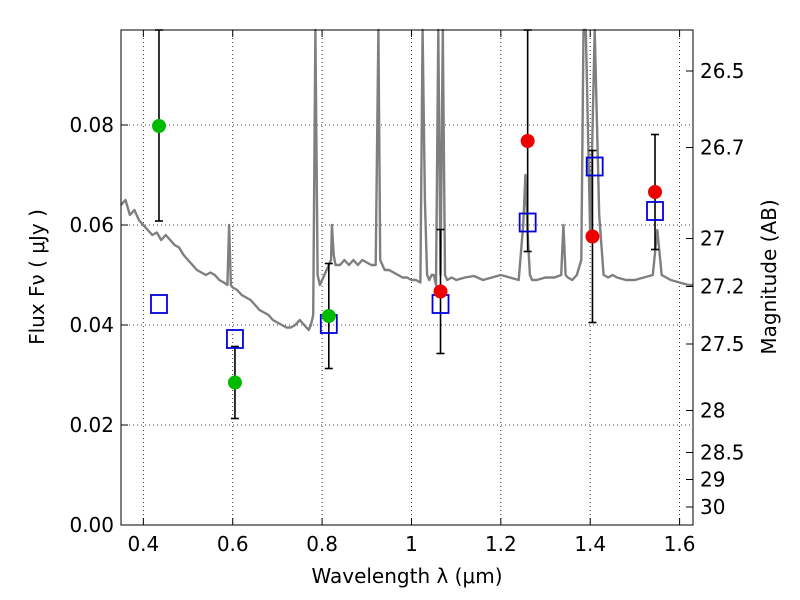 This screenshot has height=600, width=800. I want to click on right-tick-label: 27.5, so click(722, 344).